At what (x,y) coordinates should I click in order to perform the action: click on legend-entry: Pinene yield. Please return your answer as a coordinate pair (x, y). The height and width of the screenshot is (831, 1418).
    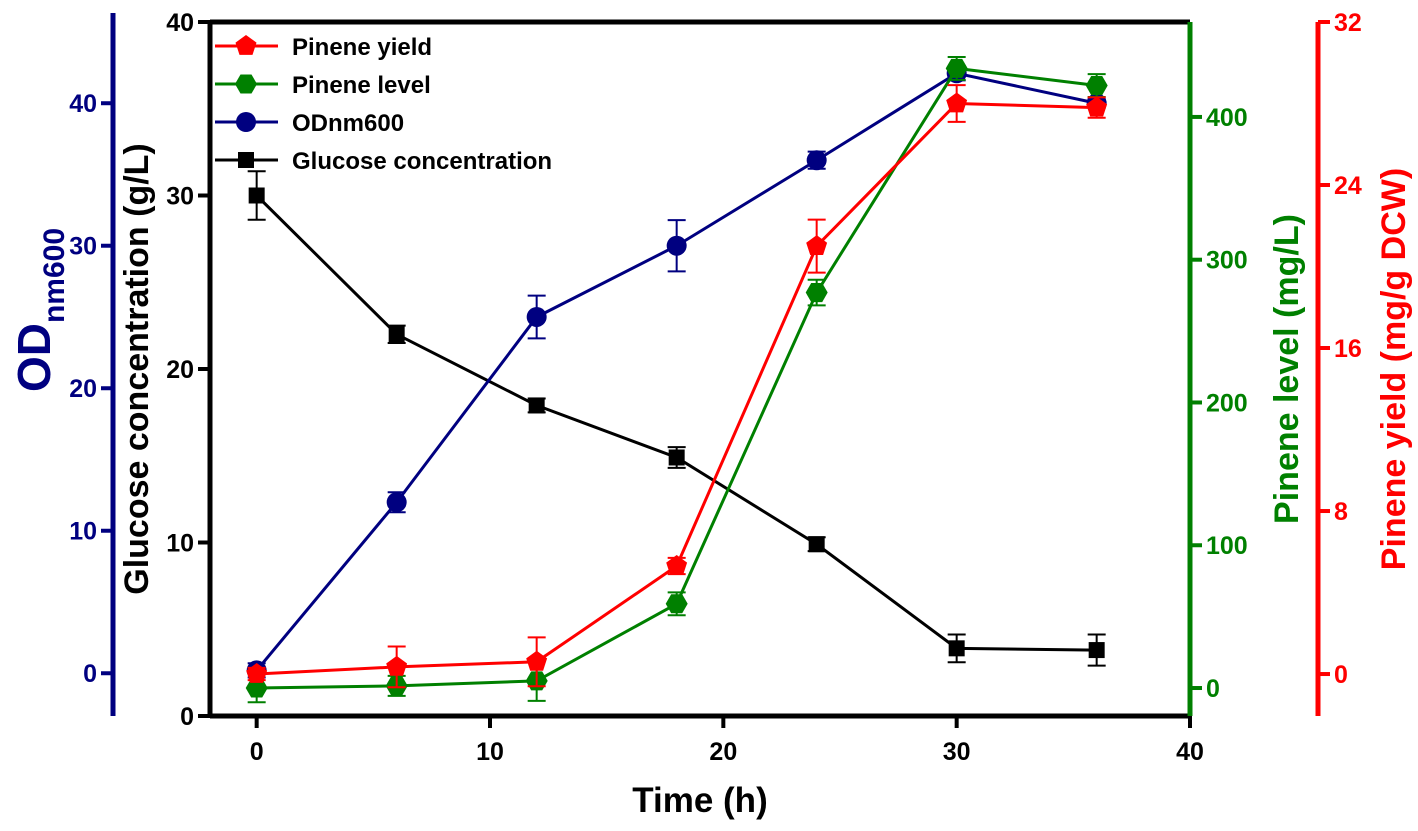
    Looking at the image, I should click on (323, 47).